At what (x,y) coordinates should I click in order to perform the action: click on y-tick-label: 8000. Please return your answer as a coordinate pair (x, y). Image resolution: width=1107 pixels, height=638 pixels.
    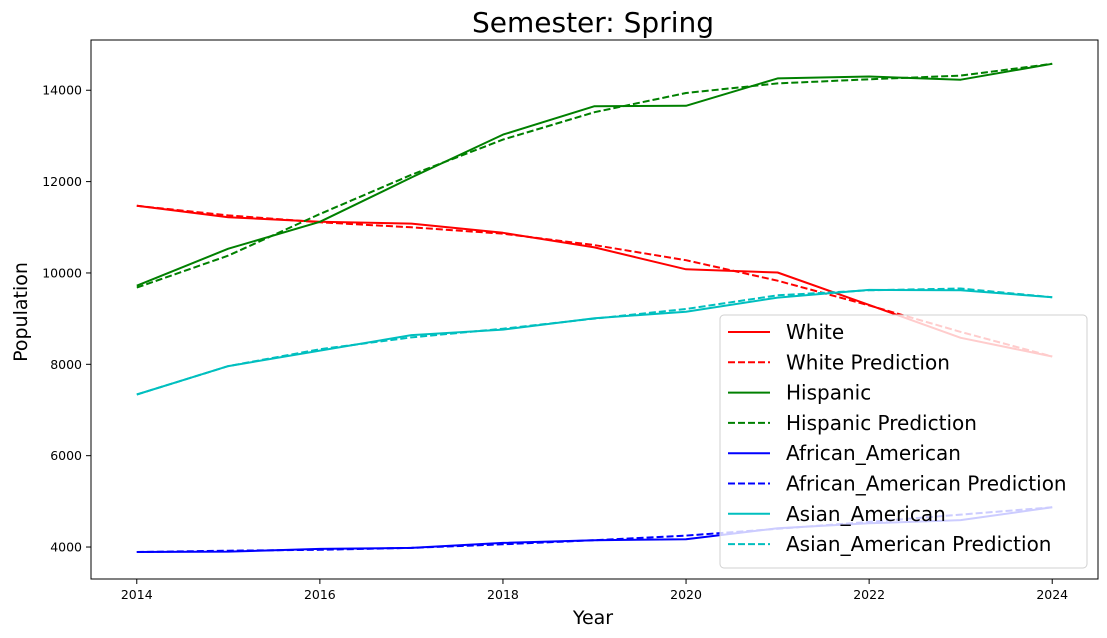
    Looking at the image, I should click on (66, 364).